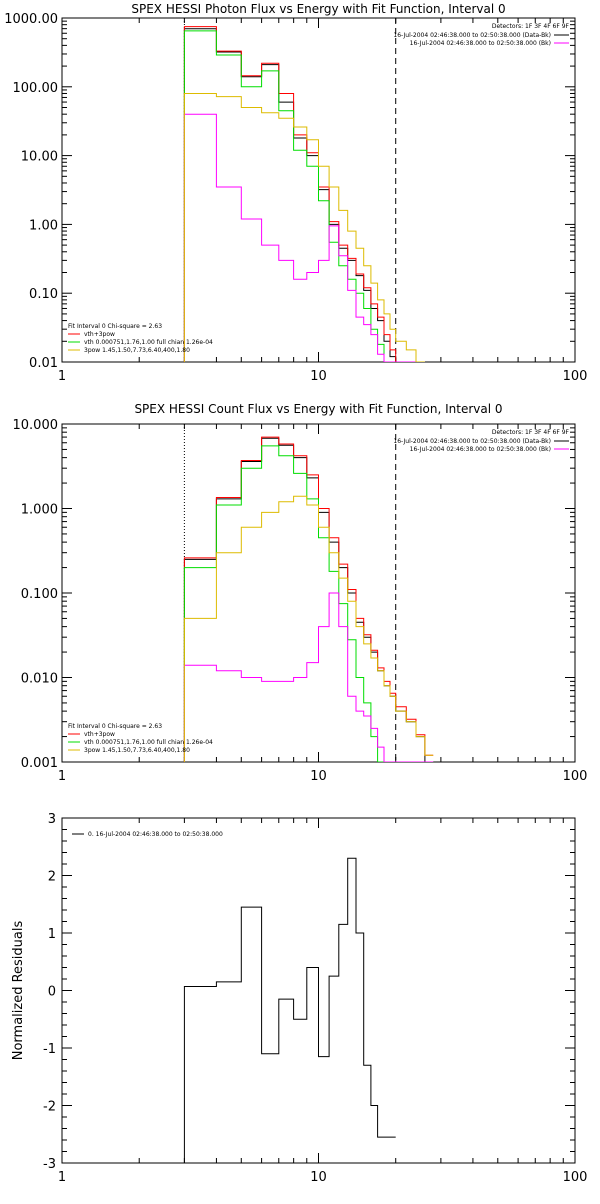 The width and height of the screenshot is (600, 1204). What do you see at coordinates (39, 679) in the screenshot?
I see `y-tick-label: 0.010` at bounding box center [39, 679].